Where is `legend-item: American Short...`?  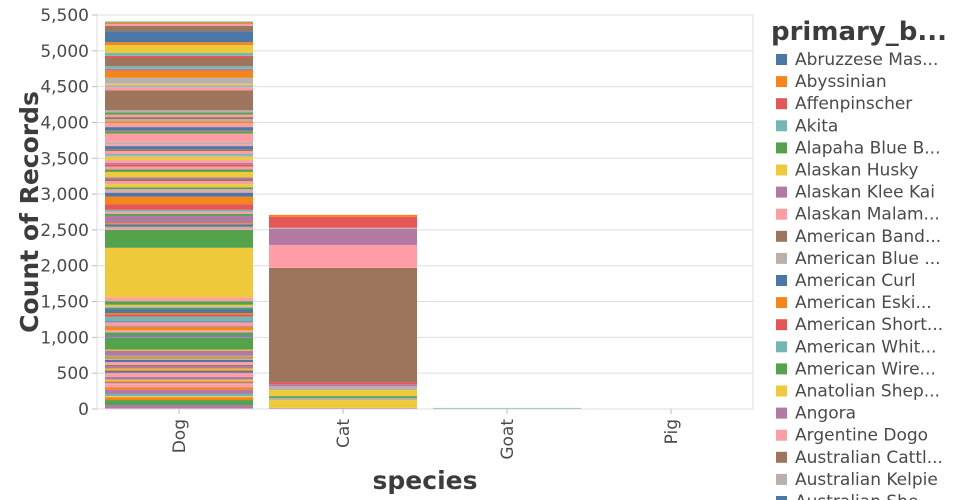
legend-item: American Short... is located at coordinates (859, 325).